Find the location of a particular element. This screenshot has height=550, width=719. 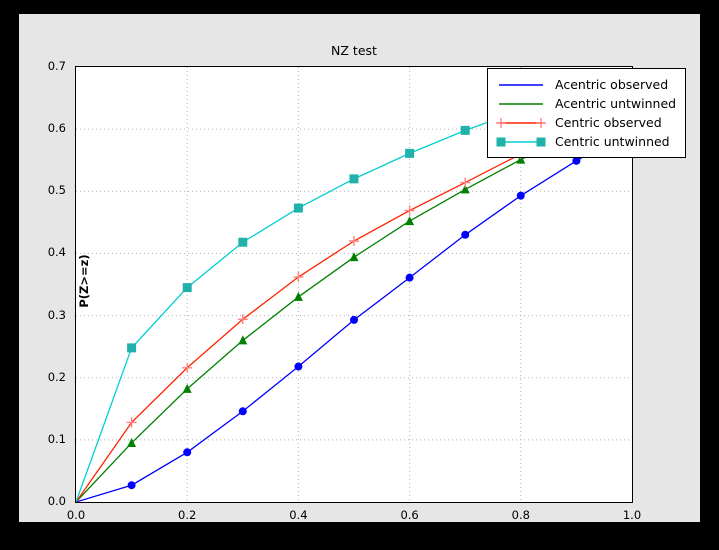

x-tick-label: 0.8 is located at coordinates (520, 515).